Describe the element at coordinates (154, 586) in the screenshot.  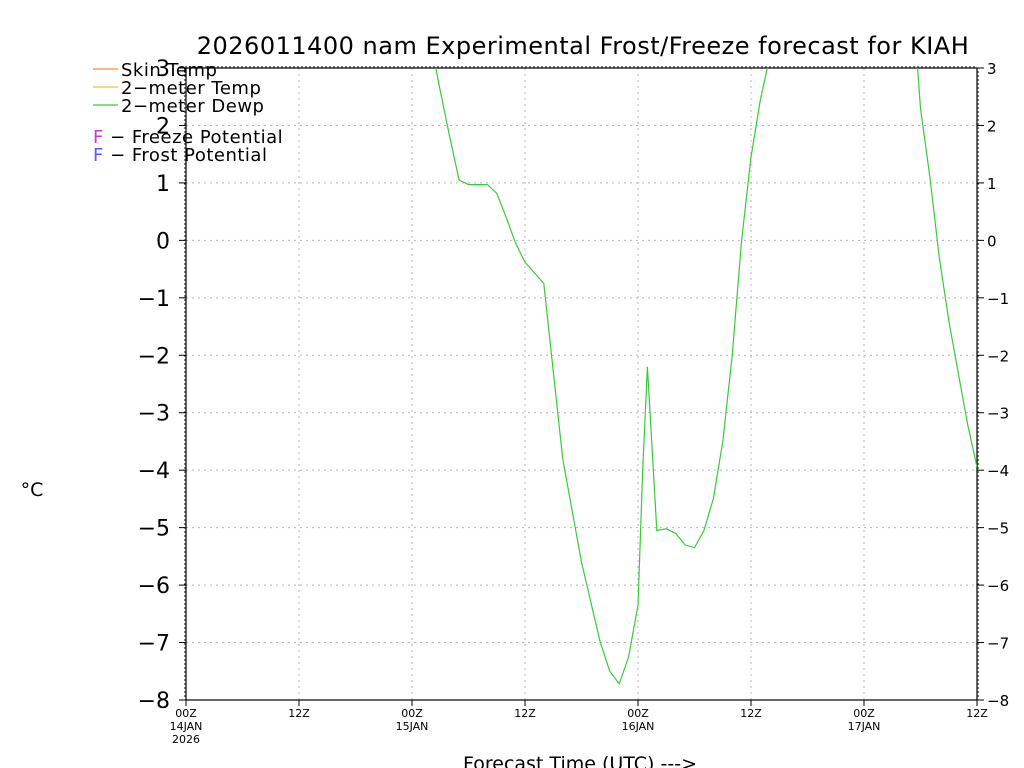
I see `y-tick-label-left: −6` at that location.